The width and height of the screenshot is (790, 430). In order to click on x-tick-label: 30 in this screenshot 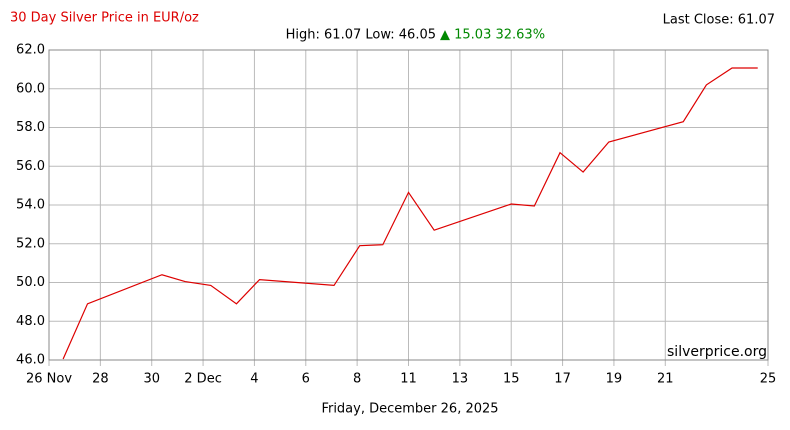, I will do `click(151, 379)`.